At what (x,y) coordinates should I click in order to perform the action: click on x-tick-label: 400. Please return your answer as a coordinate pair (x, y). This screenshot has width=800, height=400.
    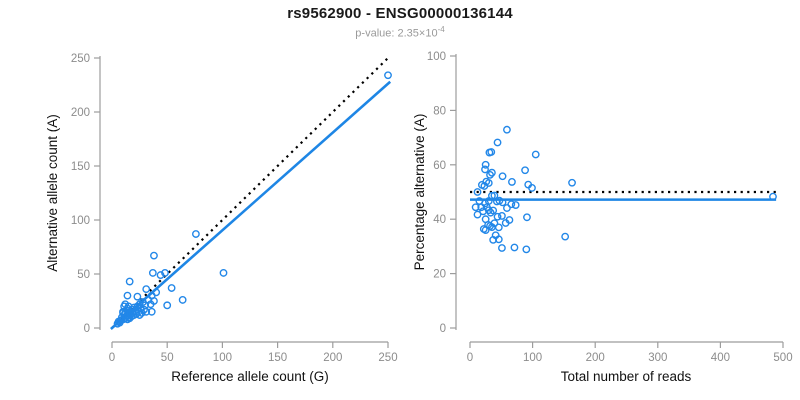
    Looking at the image, I should click on (720, 358).